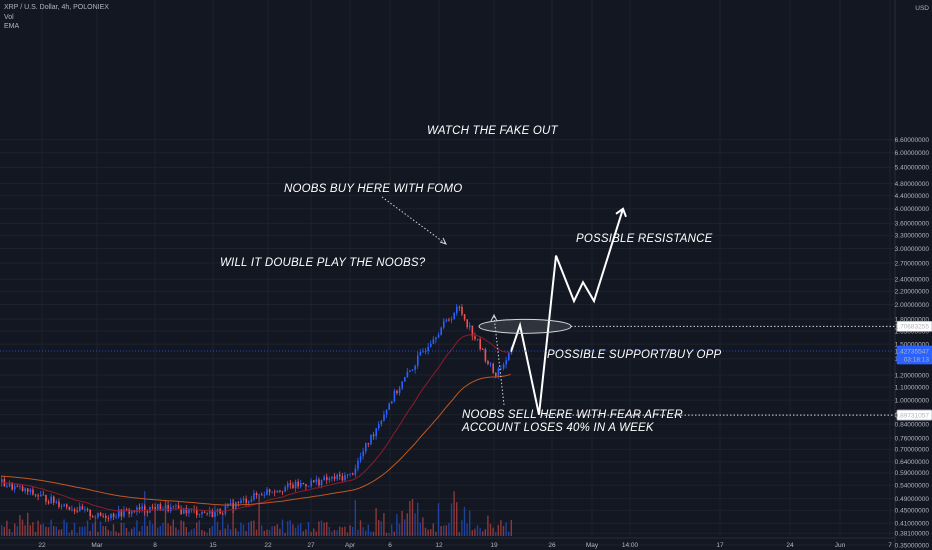  What do you see at coordinates (912, 236) in the screenshot?
I see `price-tick-label: 3.30000000` at bounding box center [912, 236].